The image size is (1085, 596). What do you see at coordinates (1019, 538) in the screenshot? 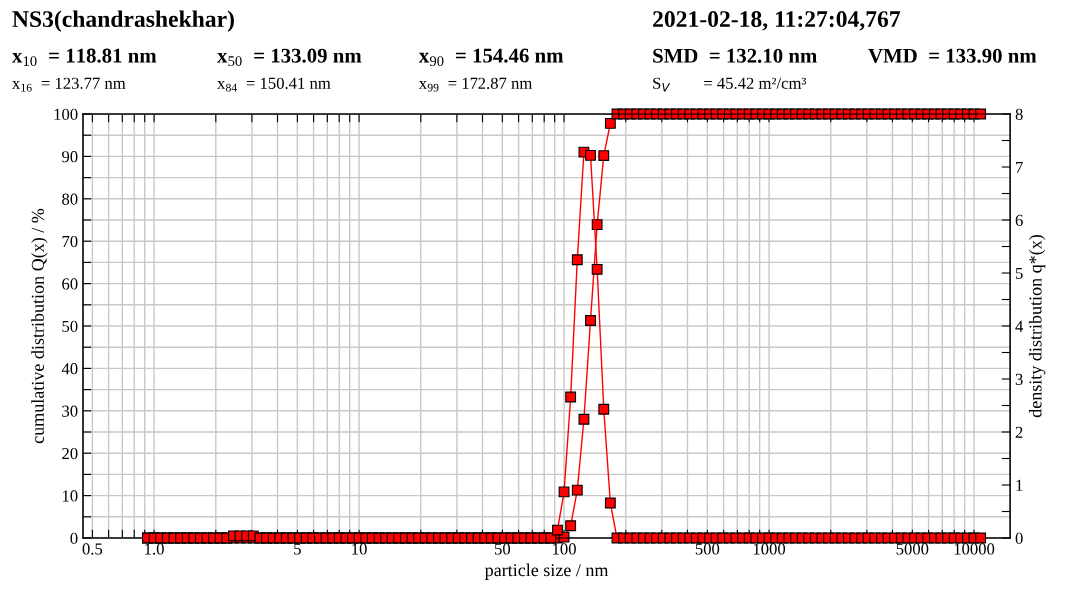
I see `y2-tick-label: 0` at bounding box center [1019, 538].